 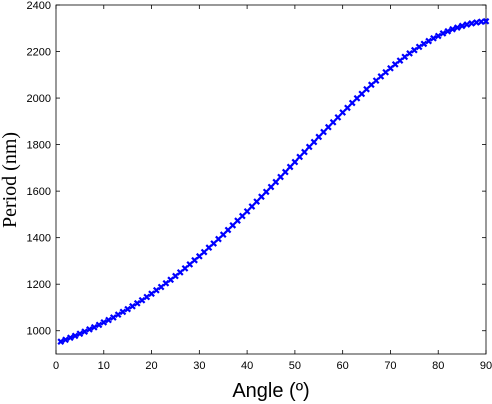 I want to click on x-tick-label: 80, so click(x=438, y=366).